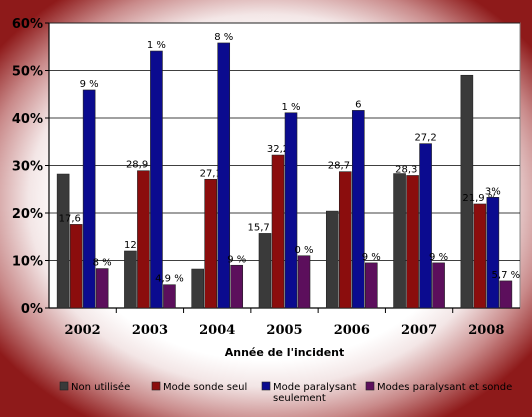  I want to click on y-tick-label: 20%, so click(27, 214).